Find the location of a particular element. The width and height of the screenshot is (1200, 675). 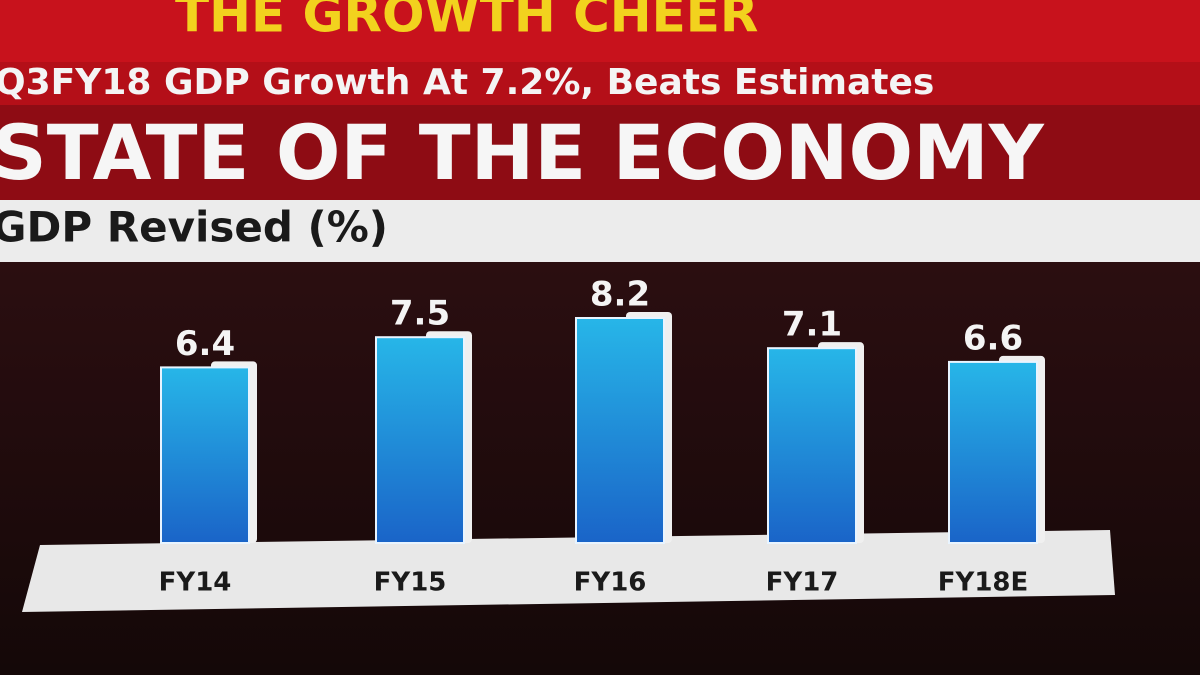

x-tick-label: FY16 is located at coordinates (610, 583).